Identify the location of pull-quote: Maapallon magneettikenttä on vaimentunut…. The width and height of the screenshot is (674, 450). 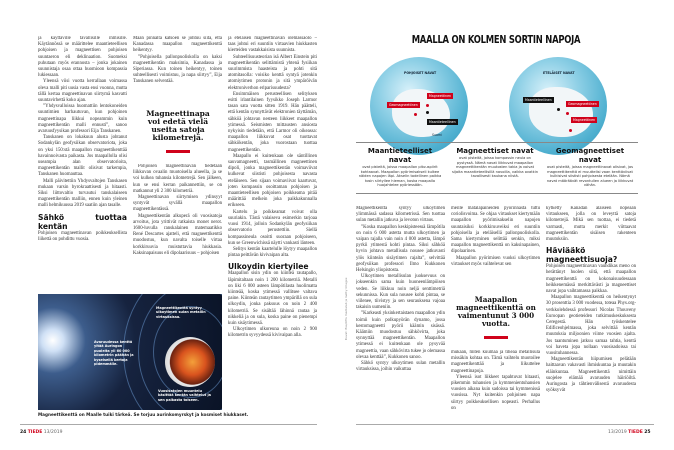
(496, 317).